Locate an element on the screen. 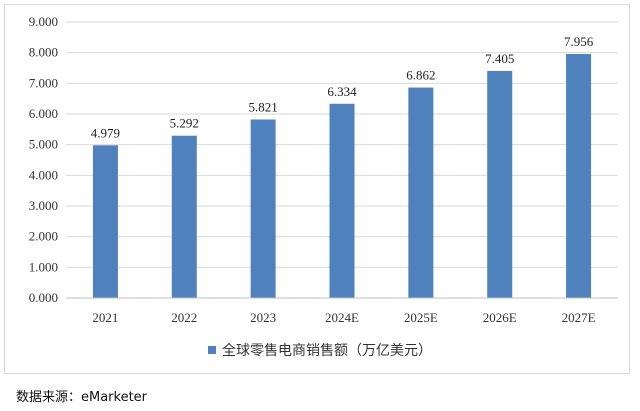 This screenshot has height=411, width=640. x-axis-ticks: 2021 2022 2023 2024E 2025E 2026E 2027E is located at coordinates (343, 317).